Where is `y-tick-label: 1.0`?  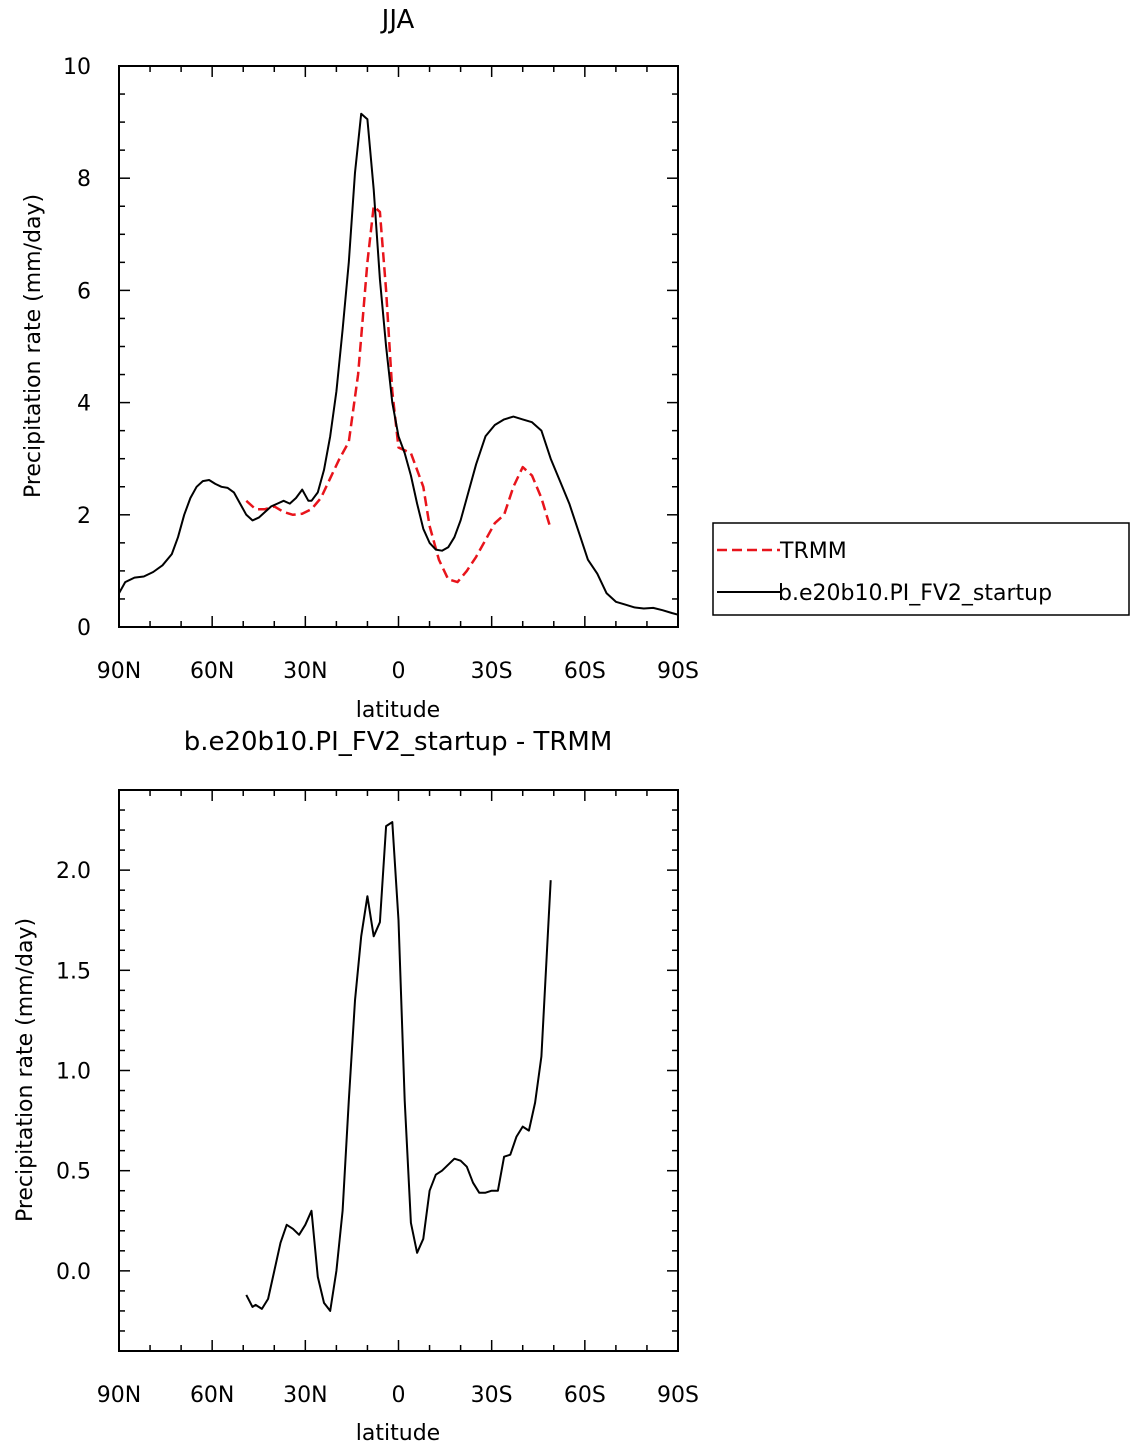 y-tick-label: 1.0 is located at coordinates (73, 1072).